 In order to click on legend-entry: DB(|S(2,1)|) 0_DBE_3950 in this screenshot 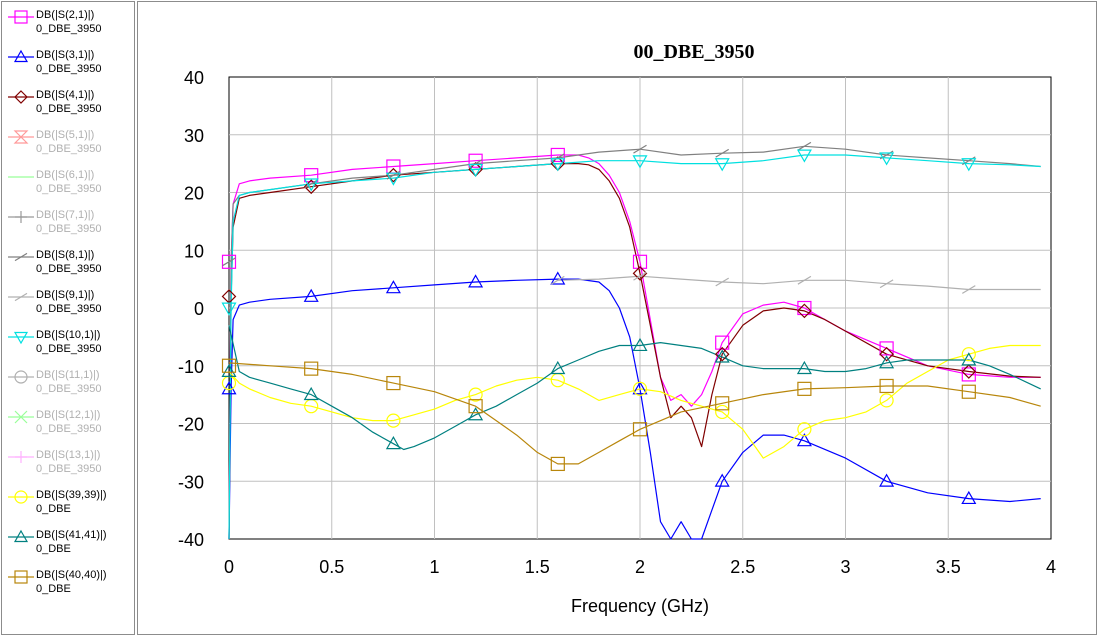, I will do `click(68, 22)`.